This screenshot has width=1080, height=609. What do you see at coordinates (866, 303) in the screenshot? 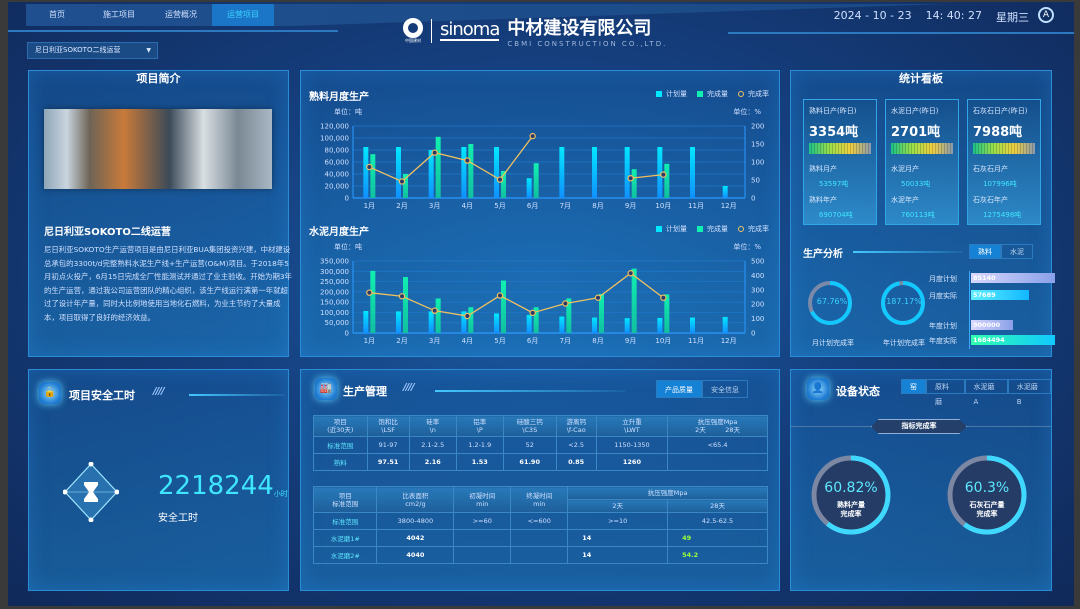
I see `analysis-rings` at bounding box center [866, 303].